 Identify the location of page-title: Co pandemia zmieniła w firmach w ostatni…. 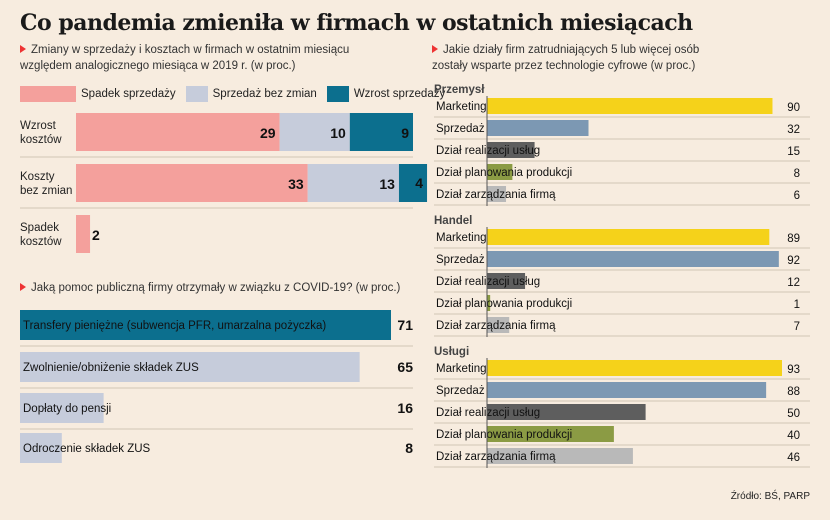
(356, 23).